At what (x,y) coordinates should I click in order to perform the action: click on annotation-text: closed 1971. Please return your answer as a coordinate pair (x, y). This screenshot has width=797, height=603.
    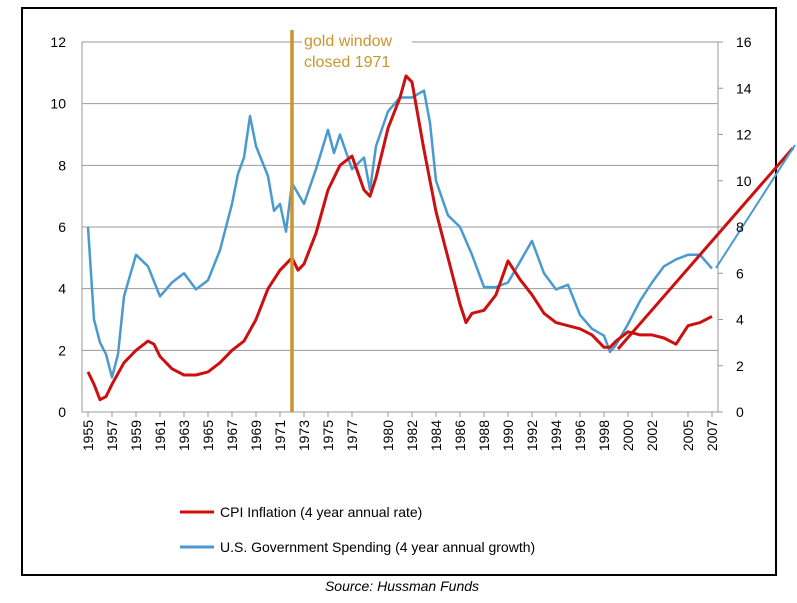
    Looking at the image, I should click on (347, 62).